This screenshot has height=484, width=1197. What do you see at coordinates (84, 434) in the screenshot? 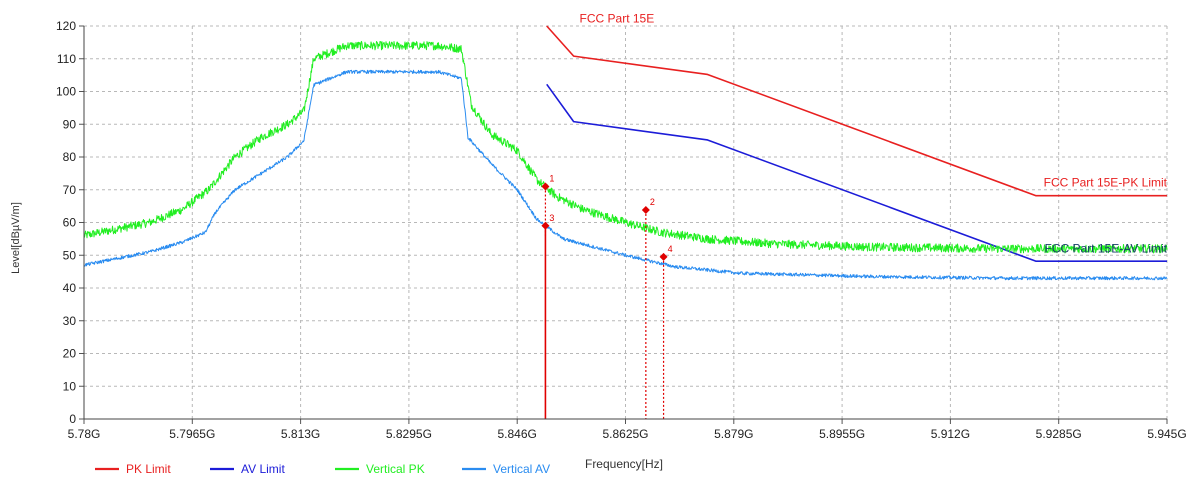
I see `x-tick-label: 5.78G` at bounding box center [84, 434].